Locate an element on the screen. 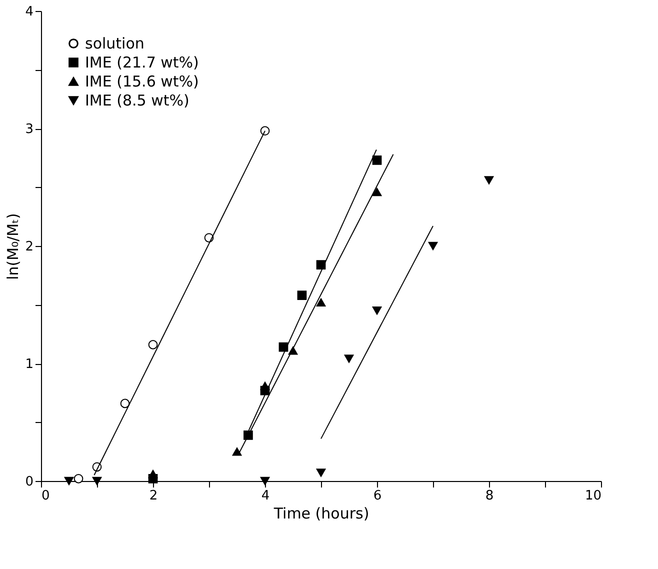 The width and height of the screenshot is (658, 569). y-tick-label: 4 is located at coordinates (29, 12).